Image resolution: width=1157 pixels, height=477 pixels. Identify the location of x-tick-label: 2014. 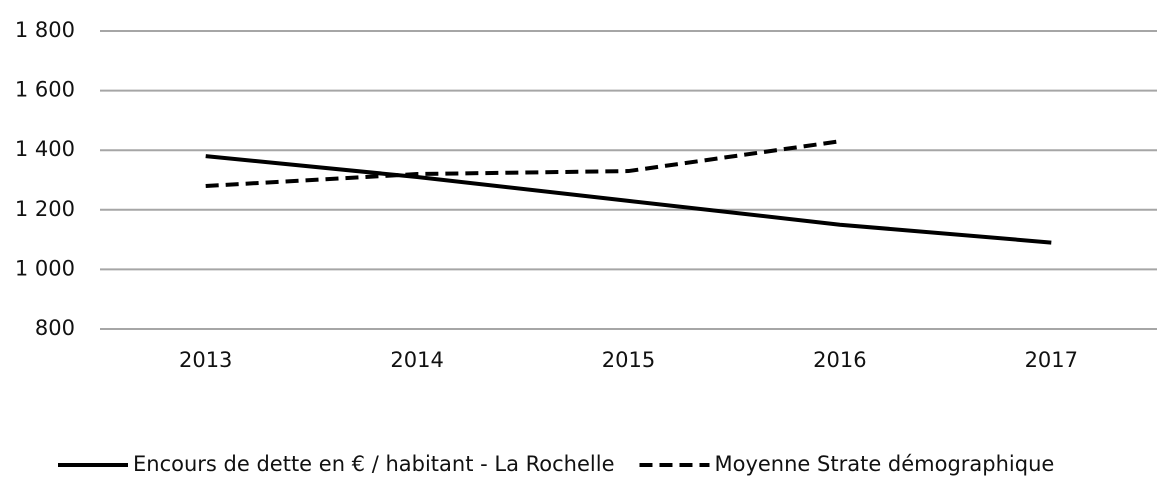
(416, 360).